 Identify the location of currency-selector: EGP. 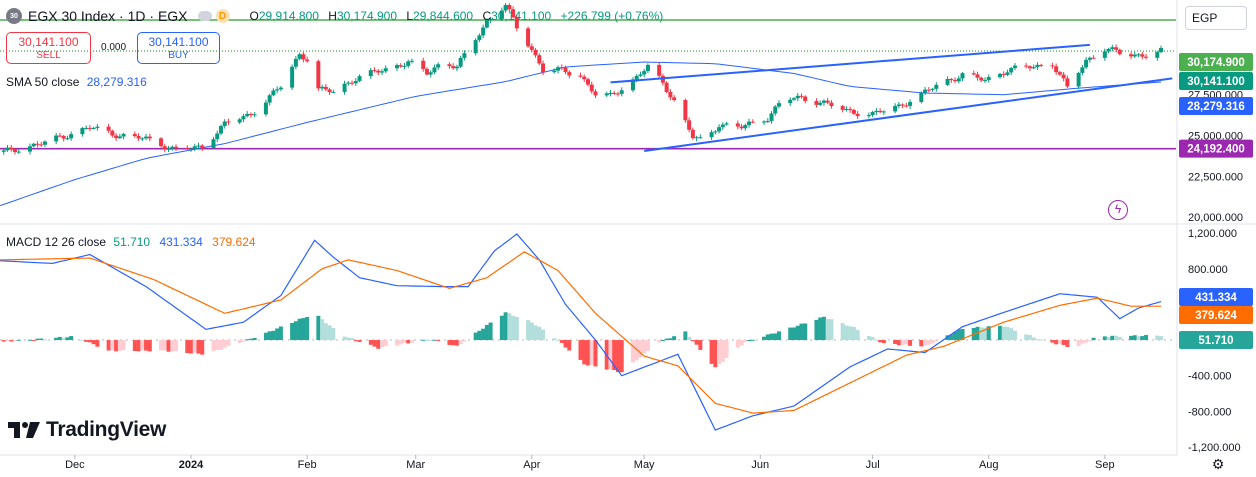
(1216, 18).